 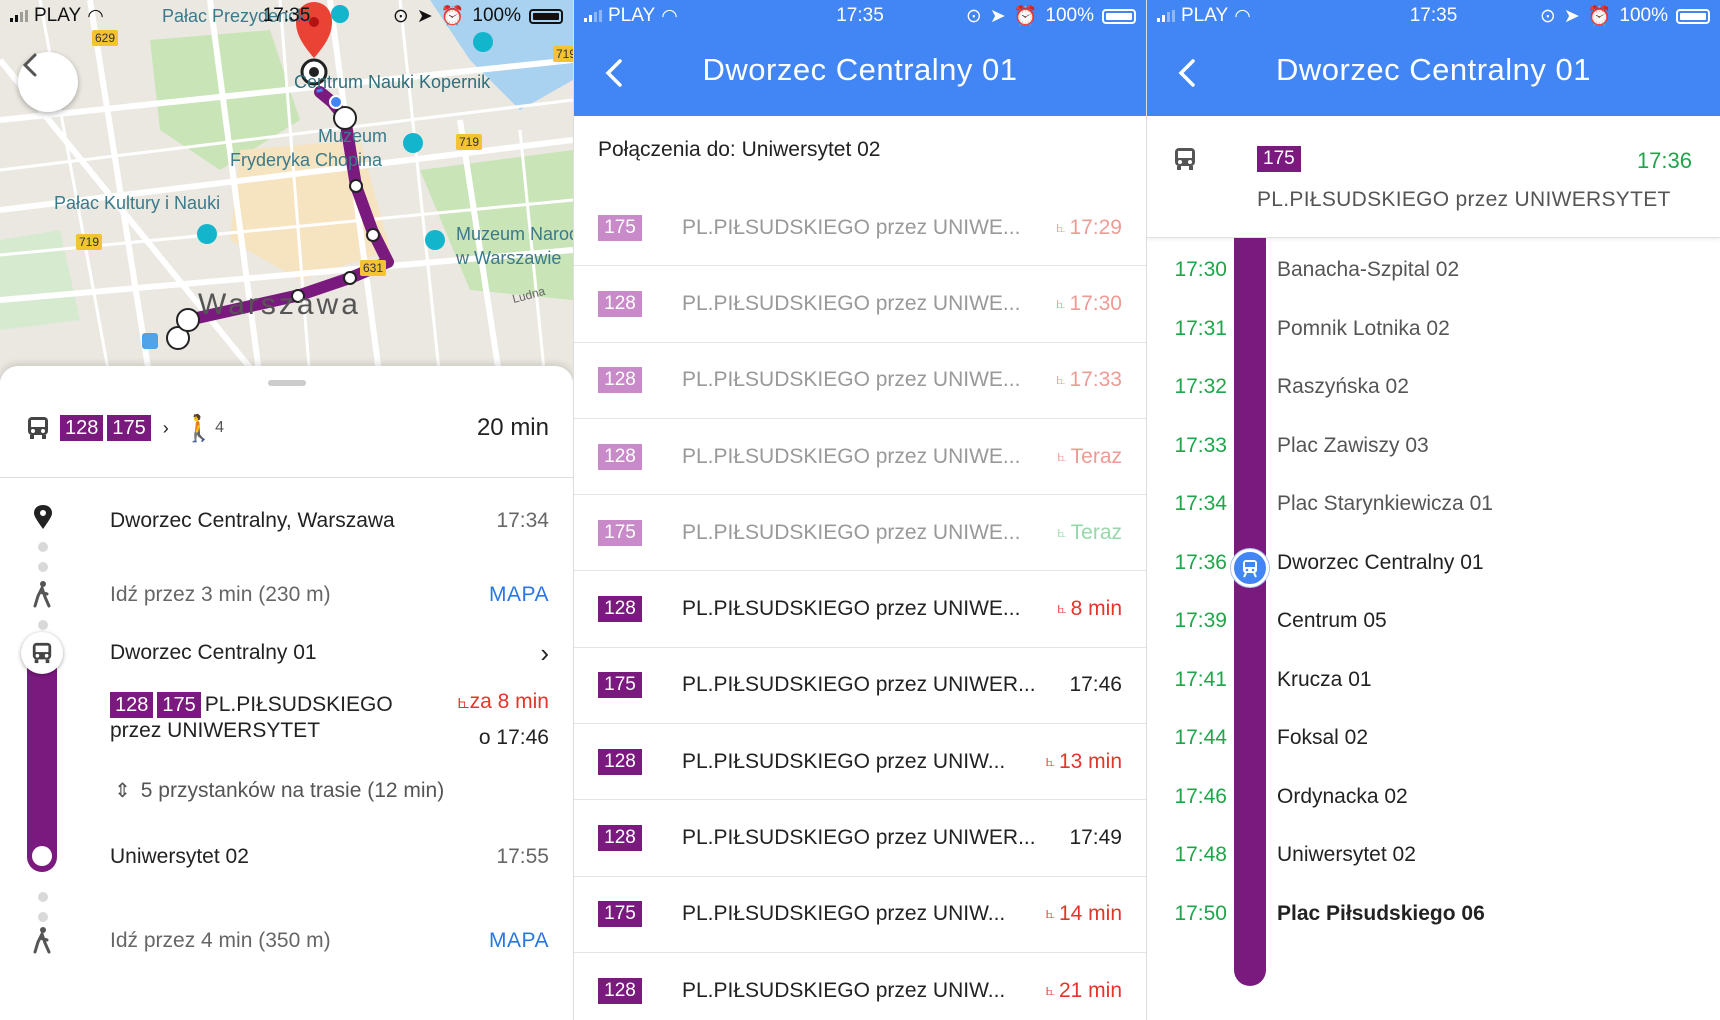 What do you see at coordinates (1385, 503) in the screenshot?
I see `trip-stop-name: Plac Starynkiewicza 01` at bounding box center [1385, 503].